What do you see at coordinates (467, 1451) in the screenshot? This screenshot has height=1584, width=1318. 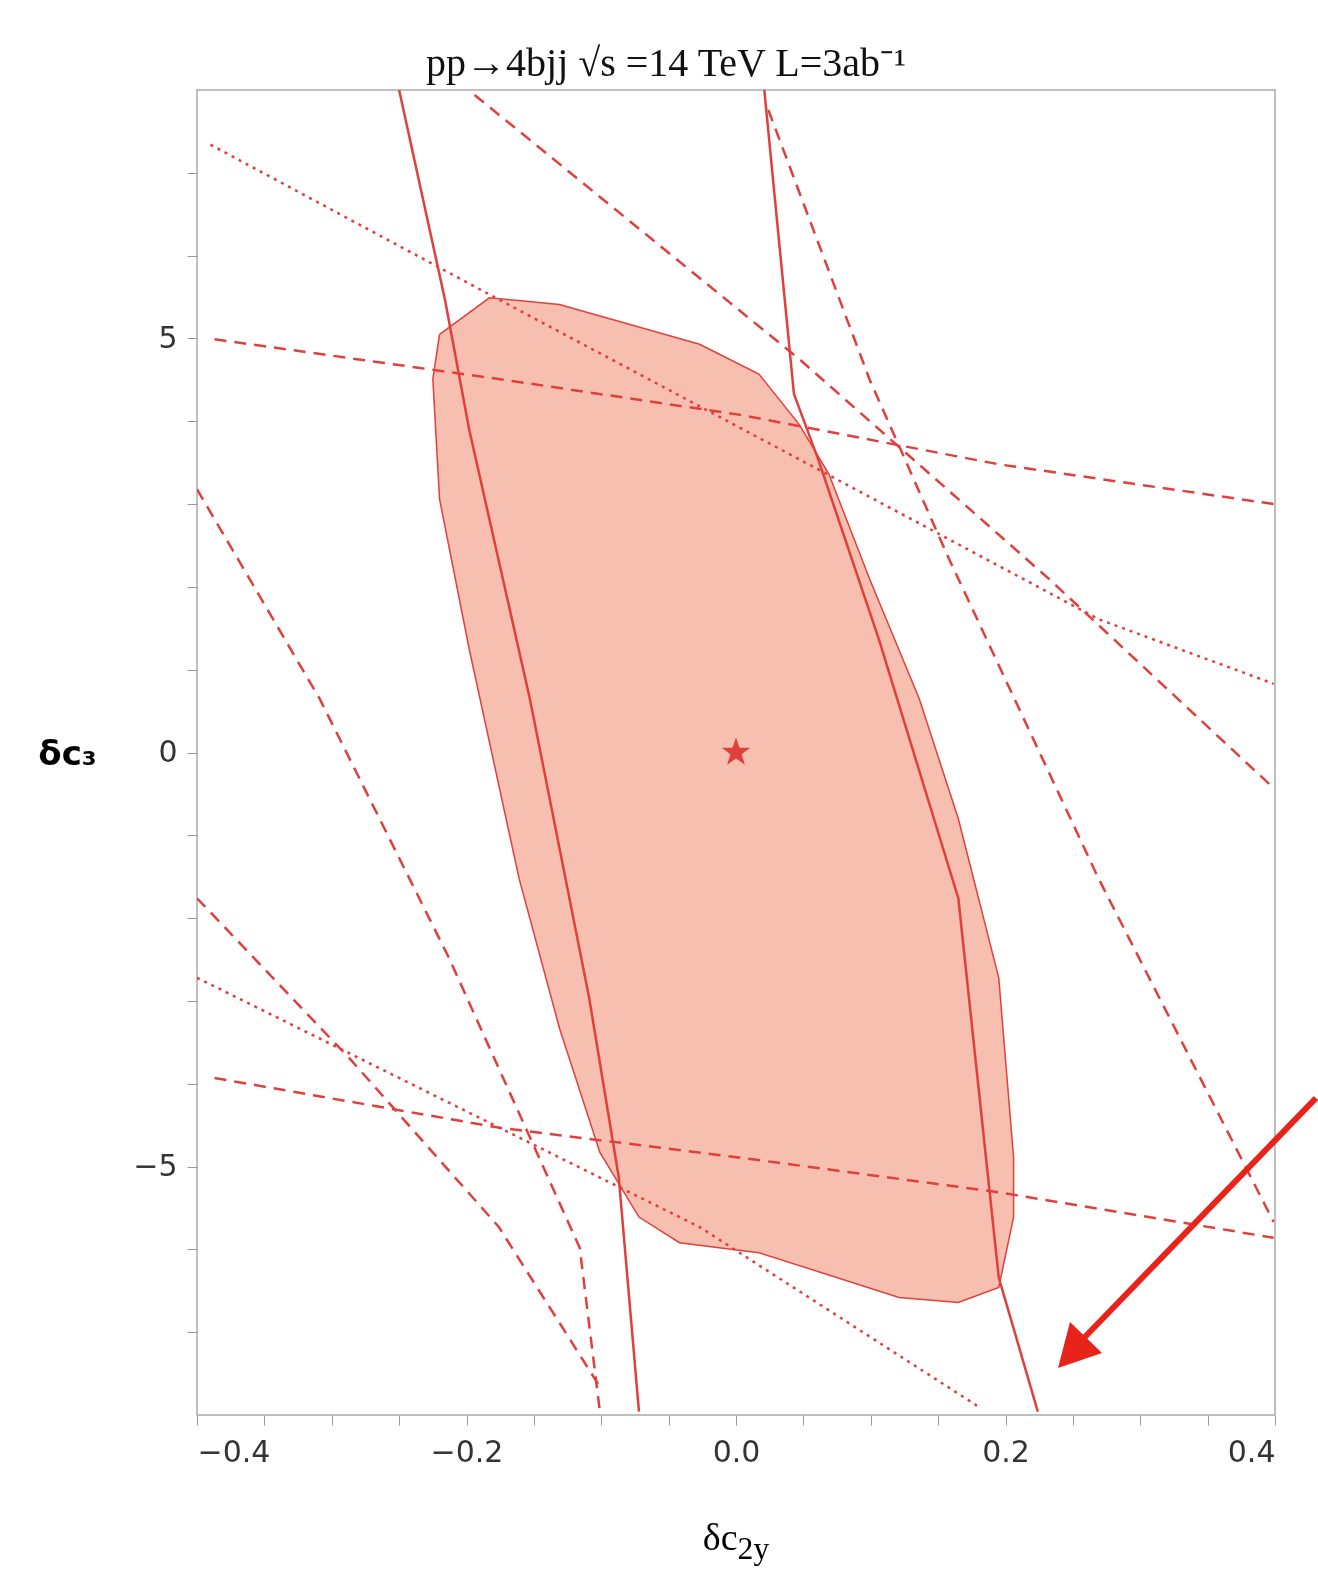 I see `x-tick-label: −0.2` at bounding box center [467, 1451].